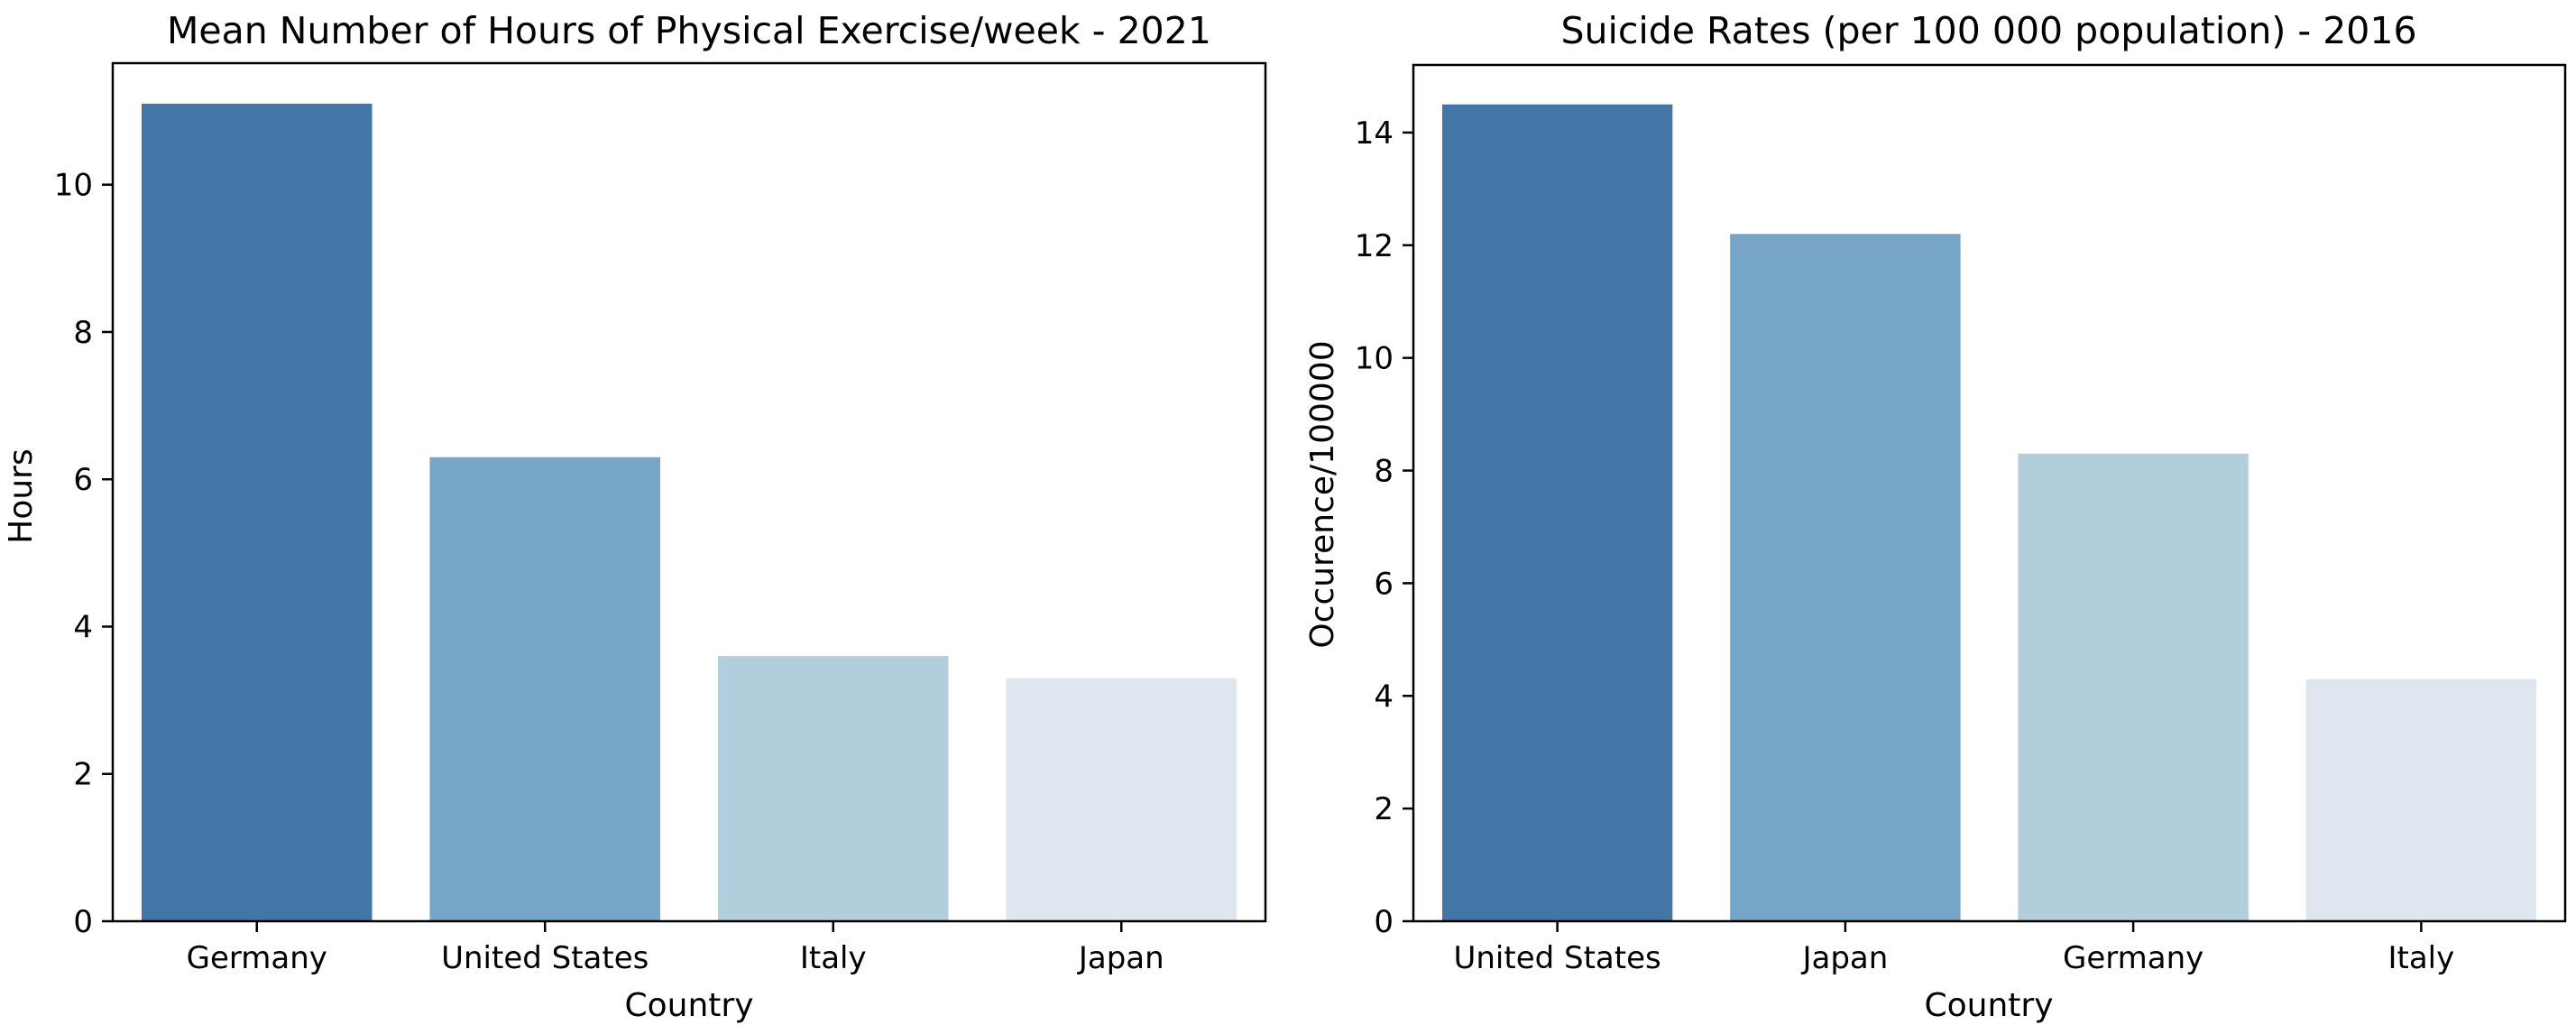 The width and height of the screenshot is (2576, 1034). Describe the element at coordinates (84, 554) in the screenshot. I see `y-axis-ticks: 0 2 4 6 8 10` at that location.